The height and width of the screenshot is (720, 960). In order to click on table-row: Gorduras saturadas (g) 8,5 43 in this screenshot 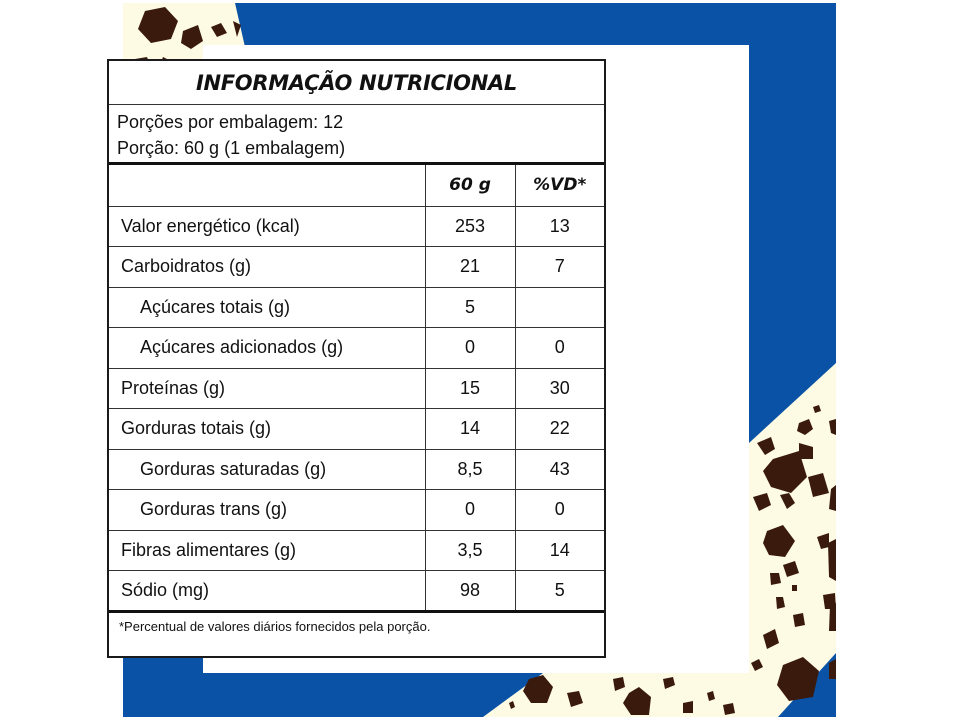, I will do `click(356, 469)`.